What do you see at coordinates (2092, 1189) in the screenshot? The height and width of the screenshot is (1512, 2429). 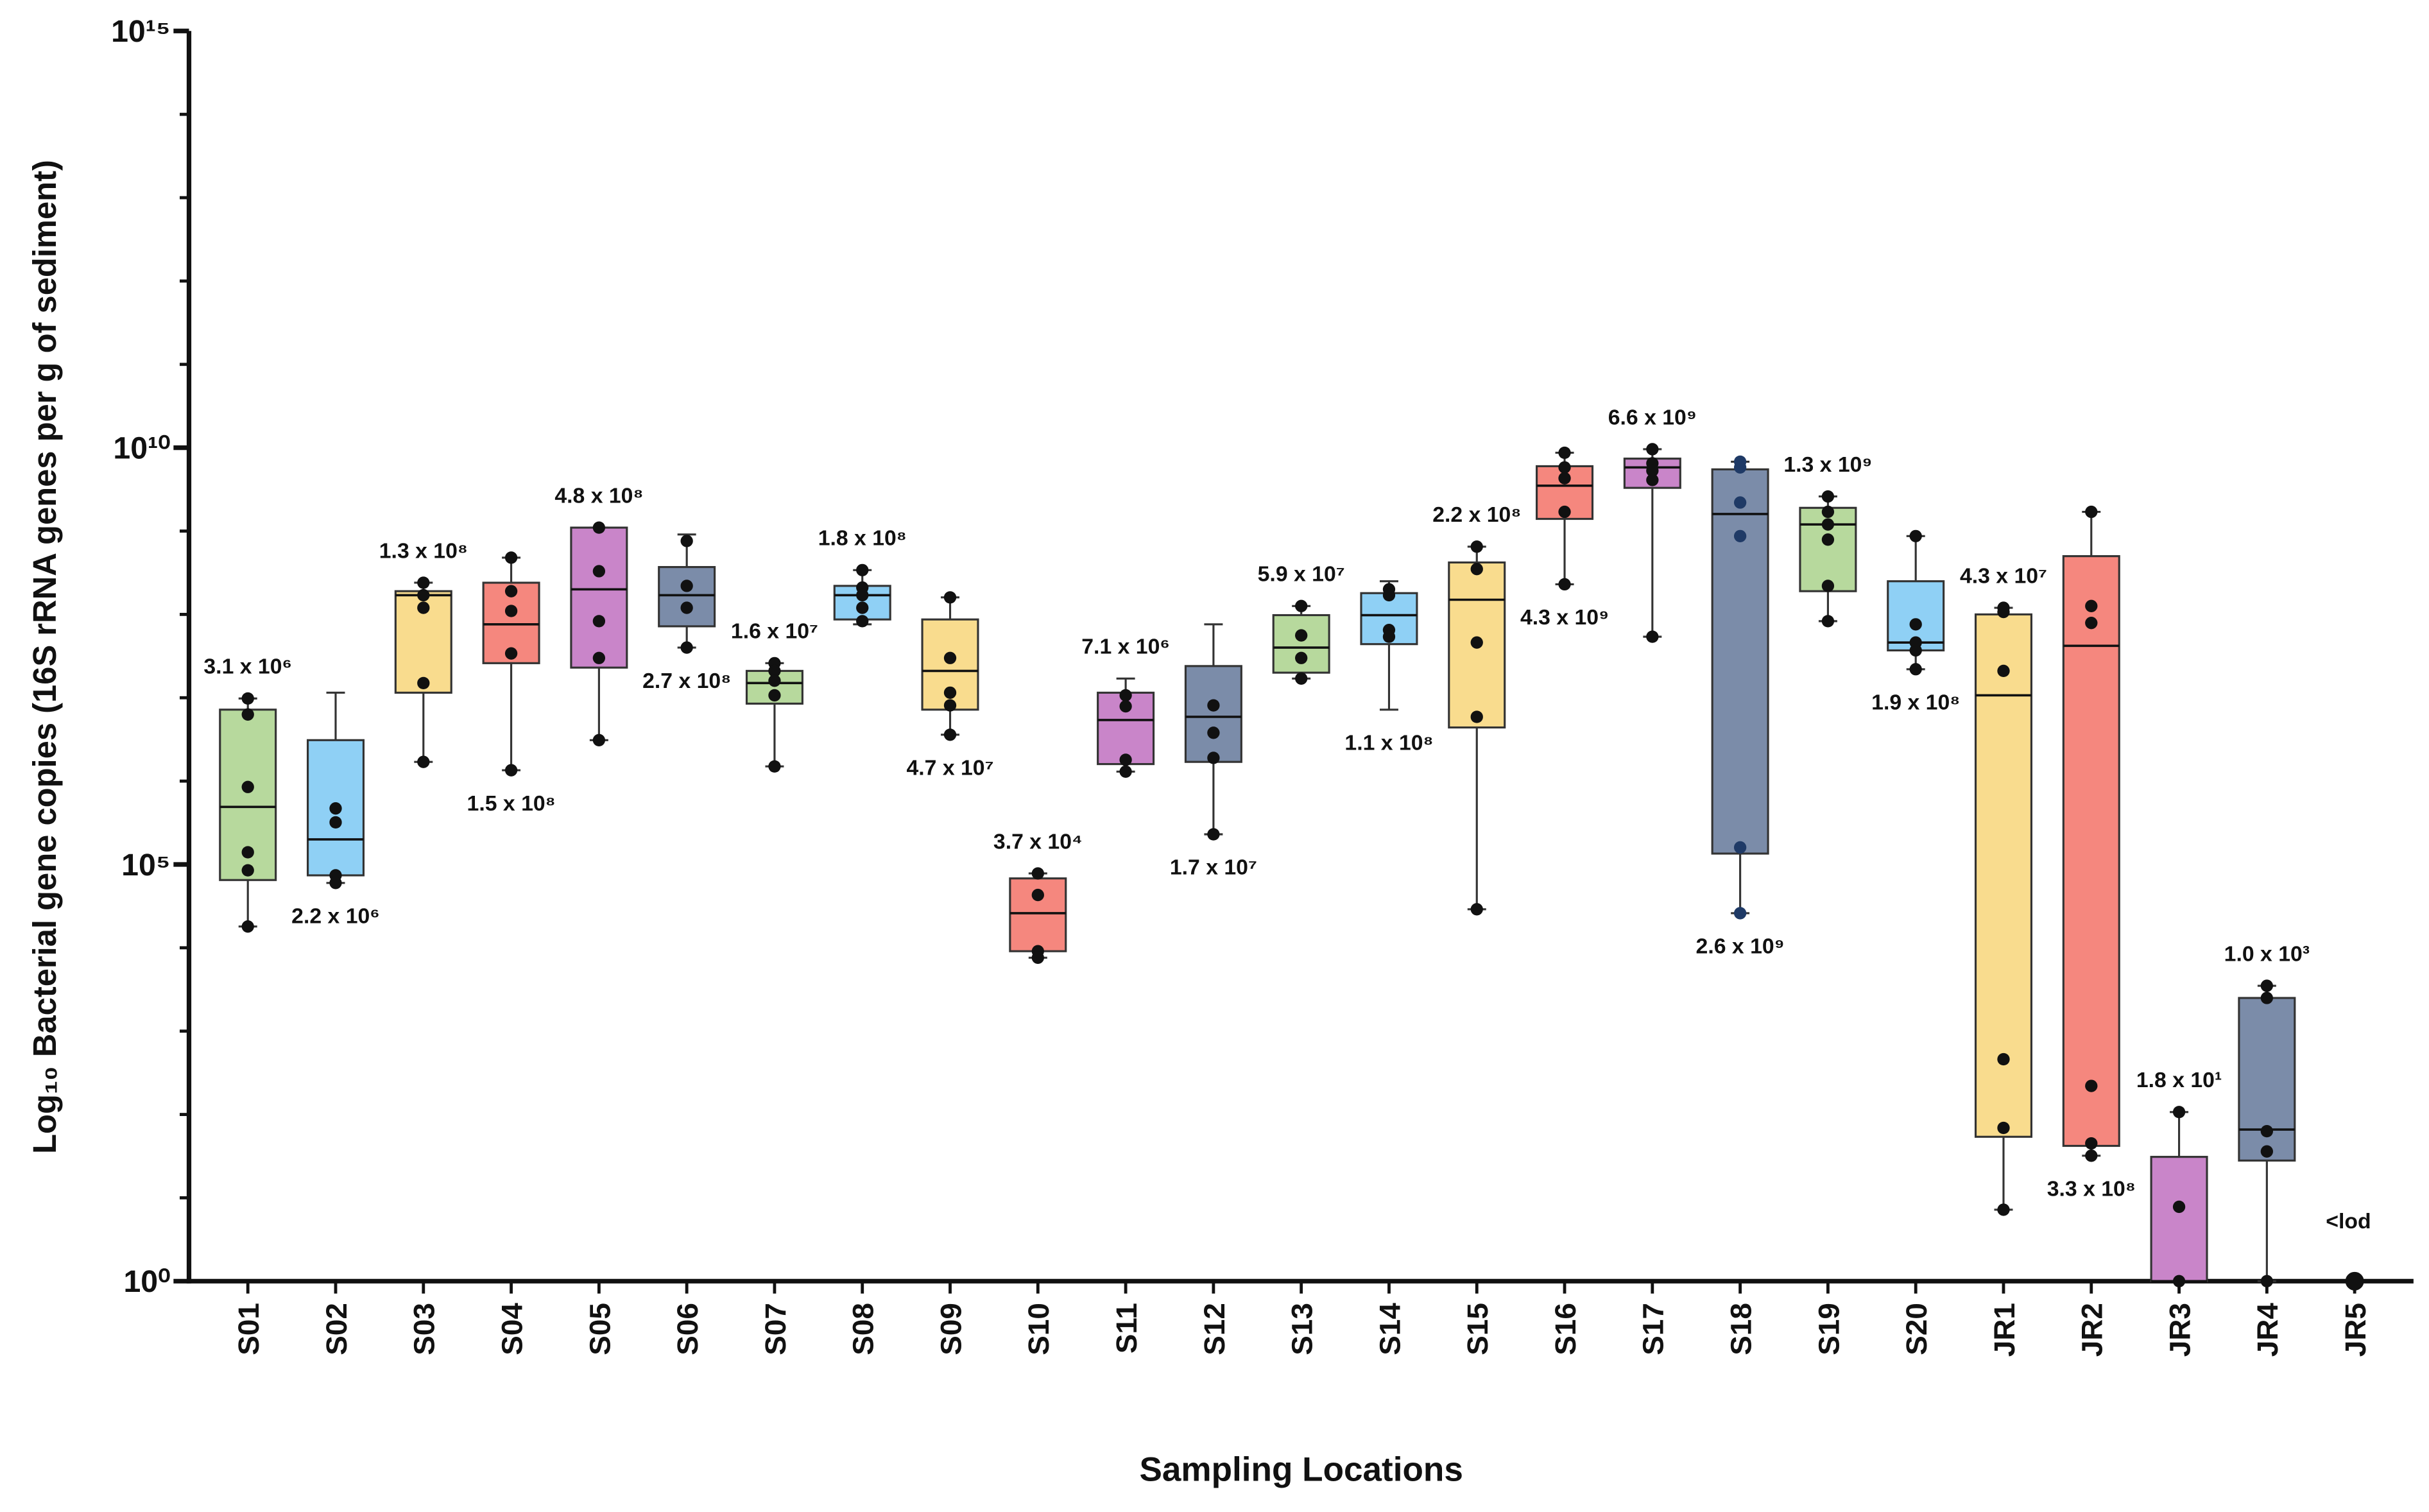 I see `value-annotation: 3.3 x 10⁸` at bounding box center [2092, 1189].